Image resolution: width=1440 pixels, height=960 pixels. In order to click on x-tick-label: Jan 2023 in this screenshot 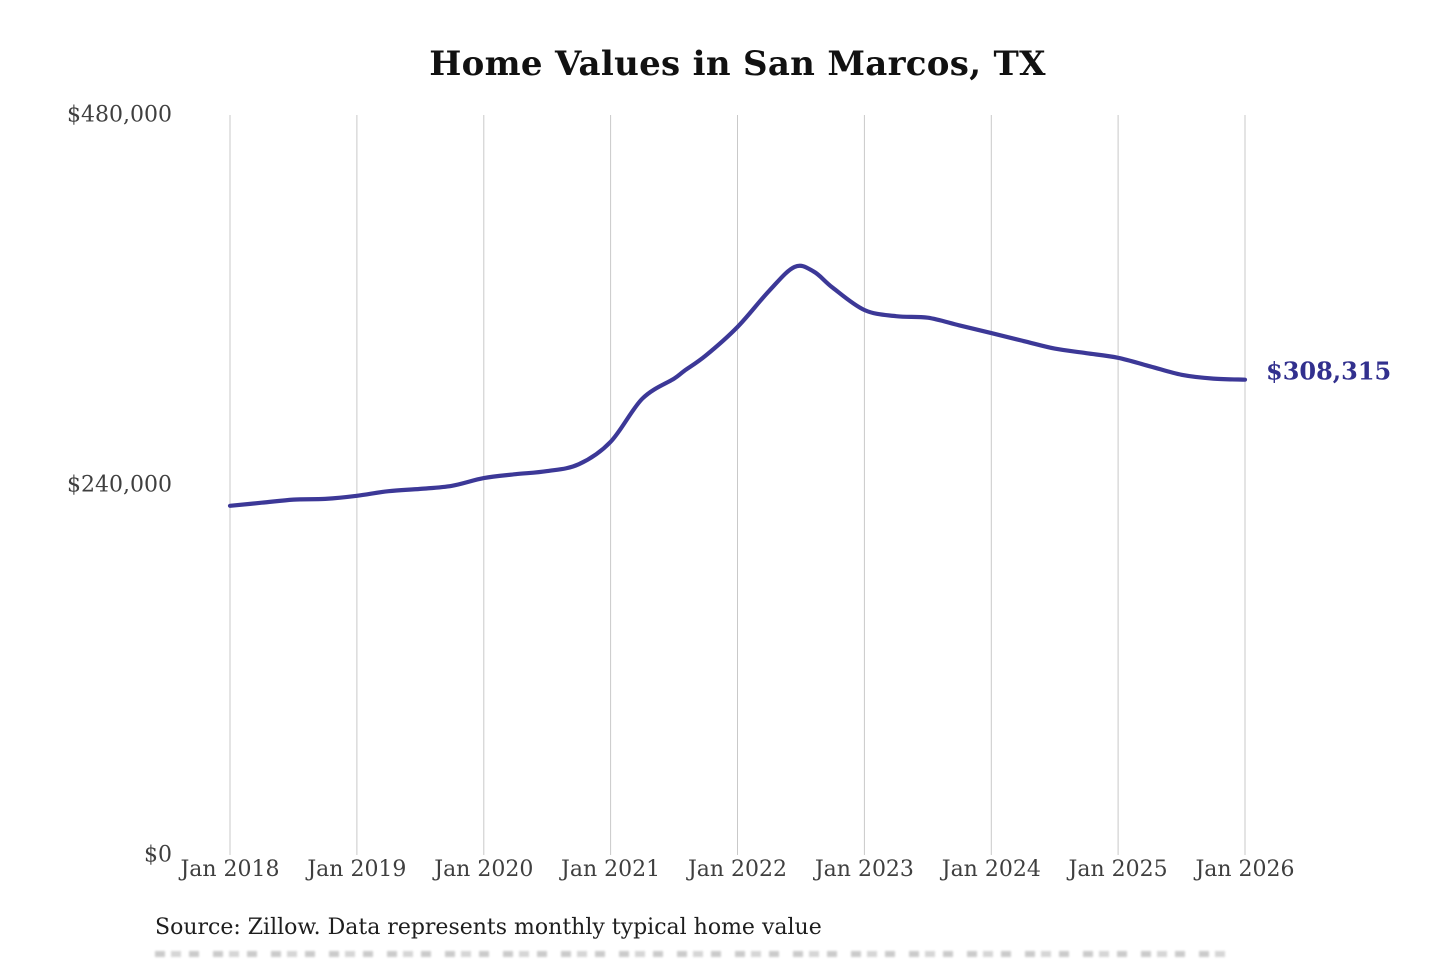, I will do `click(864, 869)`.